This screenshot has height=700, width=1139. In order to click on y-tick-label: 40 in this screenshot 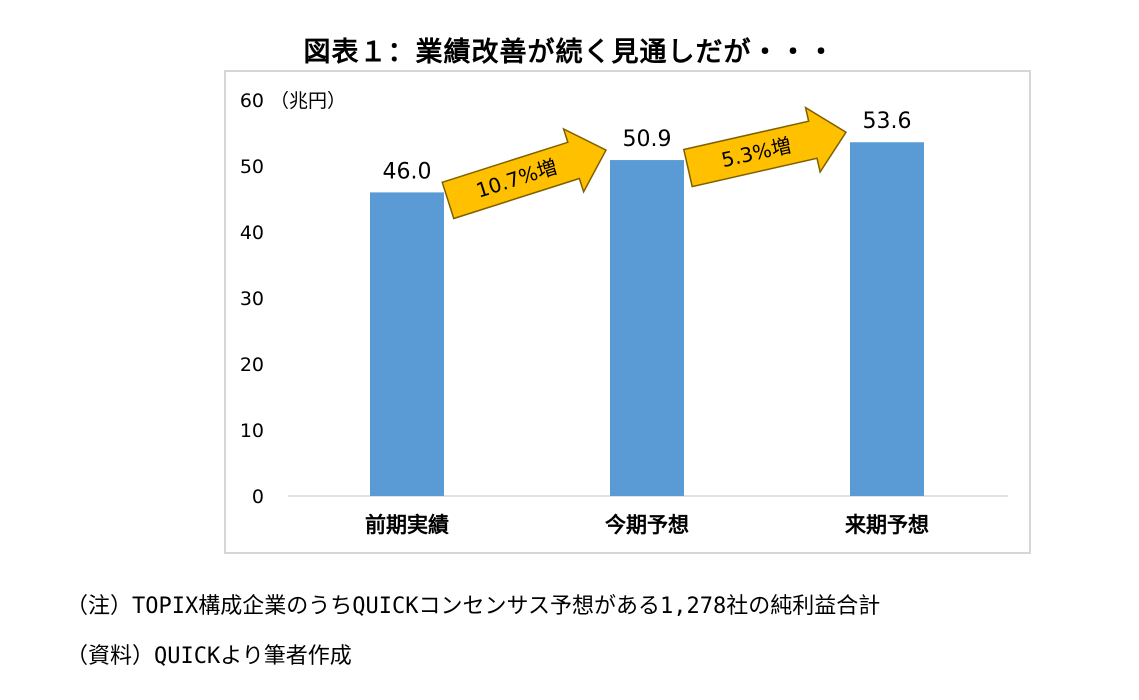, I will do `click(252, 233)`.